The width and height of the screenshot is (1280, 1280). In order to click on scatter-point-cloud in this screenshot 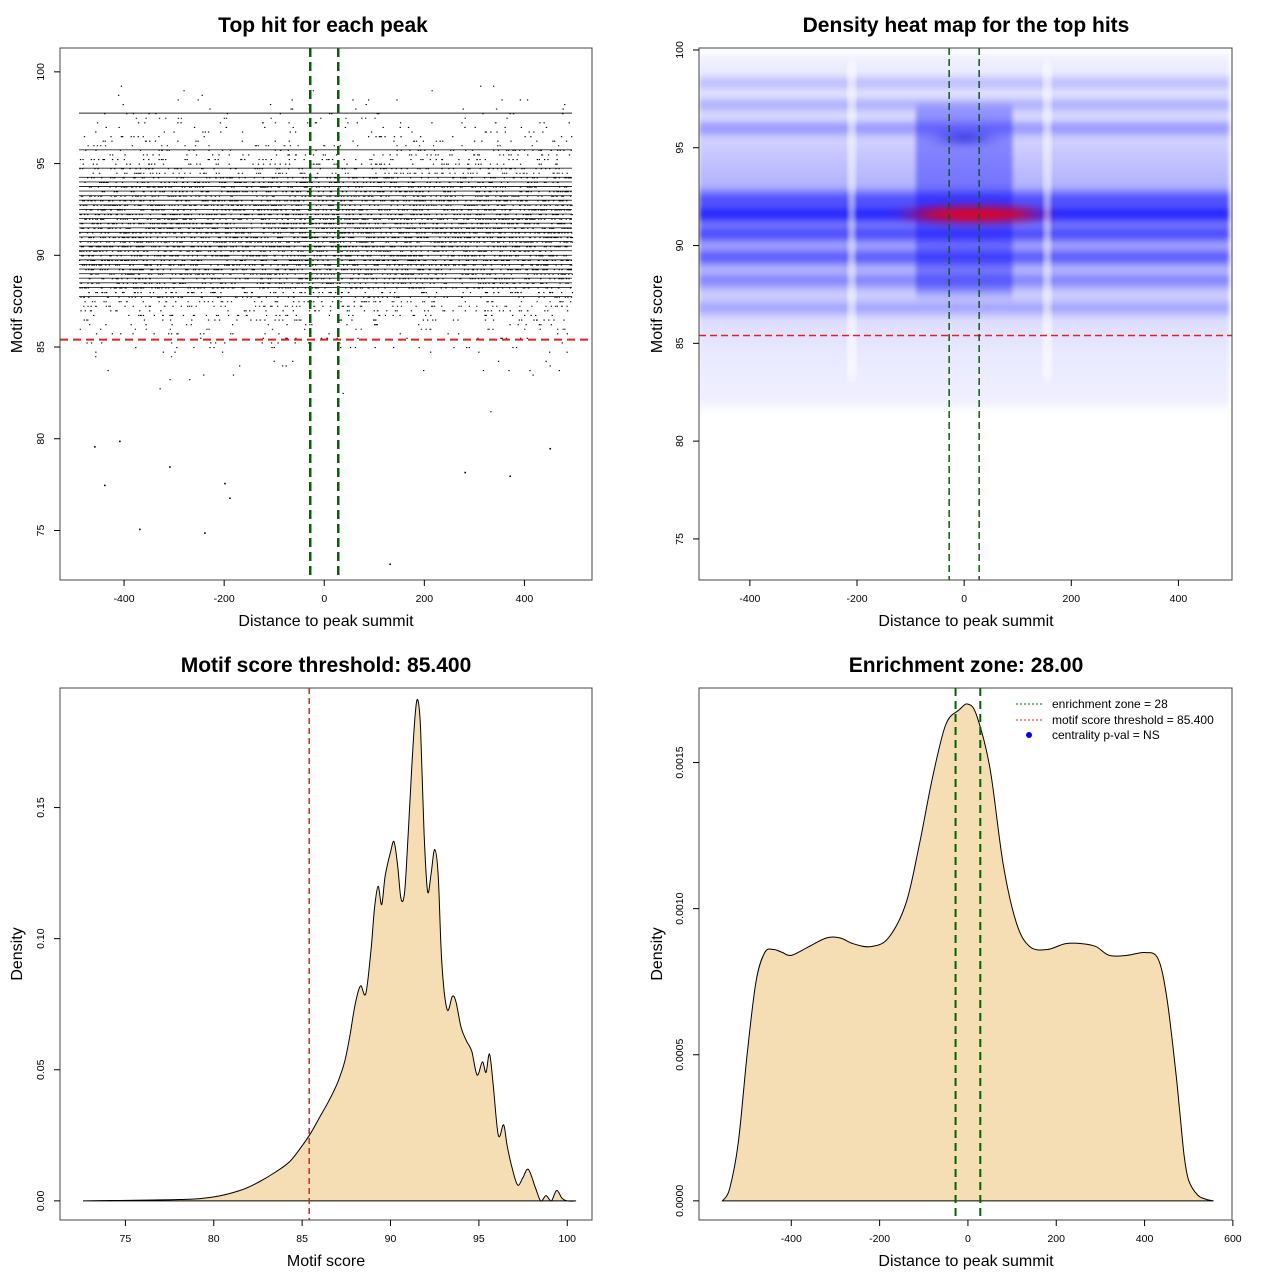, I will do `click(326, 249)`.